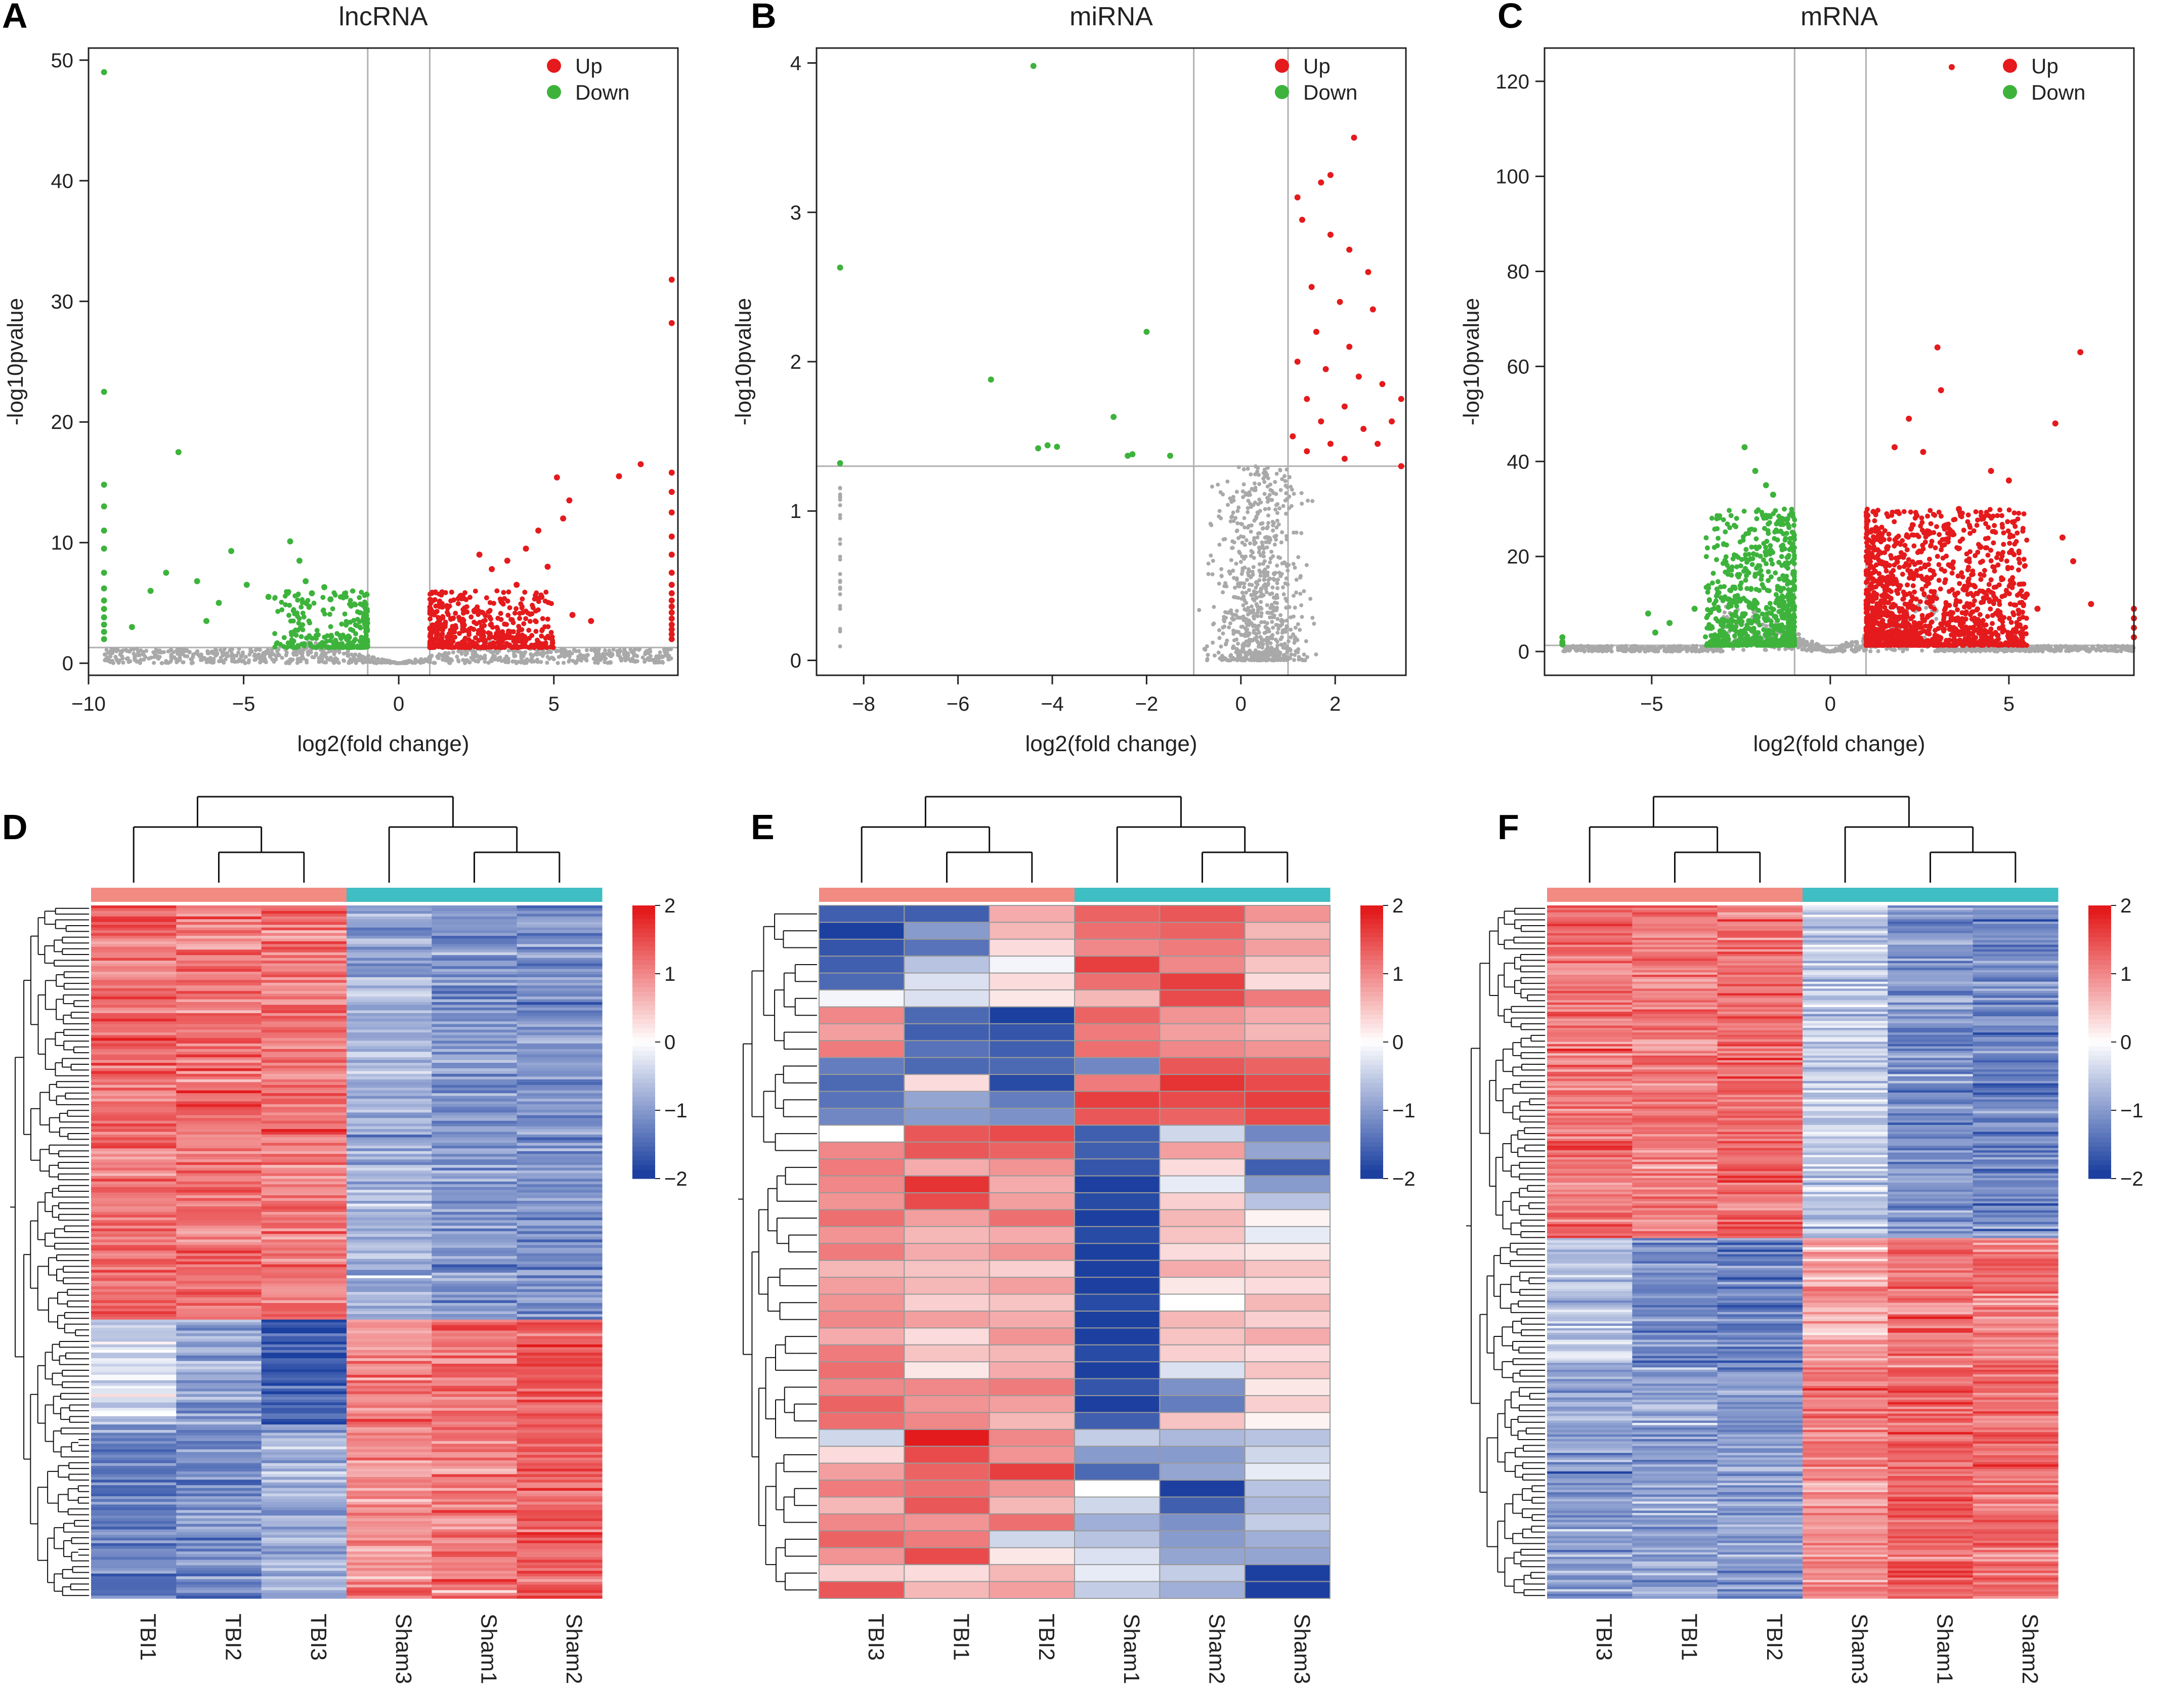 This screenshot has height=1692, width=2184. Describe the element at coordinates (63, 422) in the screenshot. I see `y-tick-label: 20` at that location.